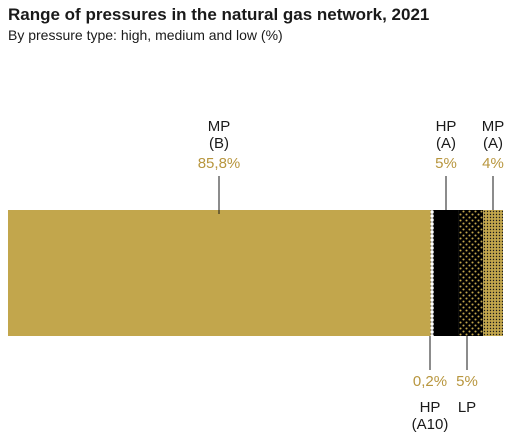 The height and width of the screenshot is (437, 526). I want to click on segment-name-mp-a: (A), so click(493, 143).